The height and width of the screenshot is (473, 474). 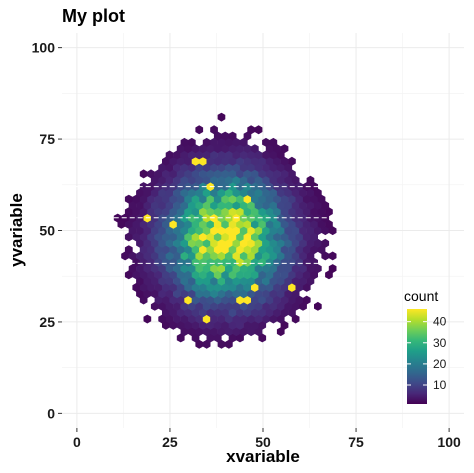 I want to click on plot-title: My plot, so click(x=93, y=16).